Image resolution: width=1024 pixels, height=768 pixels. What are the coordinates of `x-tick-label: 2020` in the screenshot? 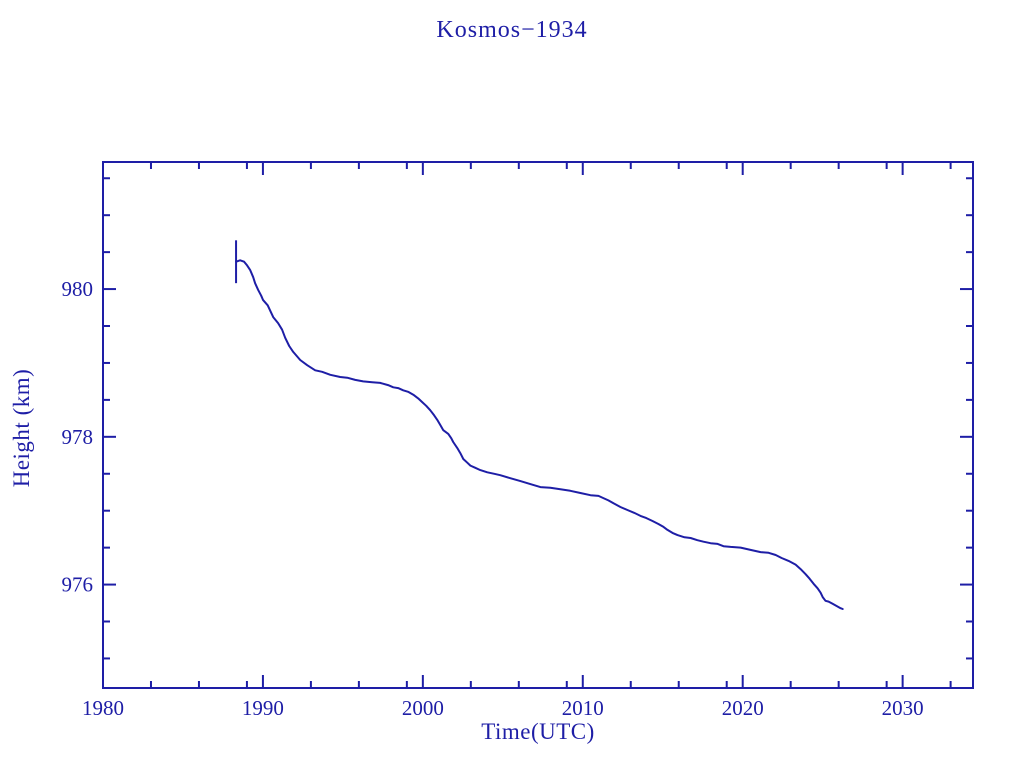 It's located at (743, 708).